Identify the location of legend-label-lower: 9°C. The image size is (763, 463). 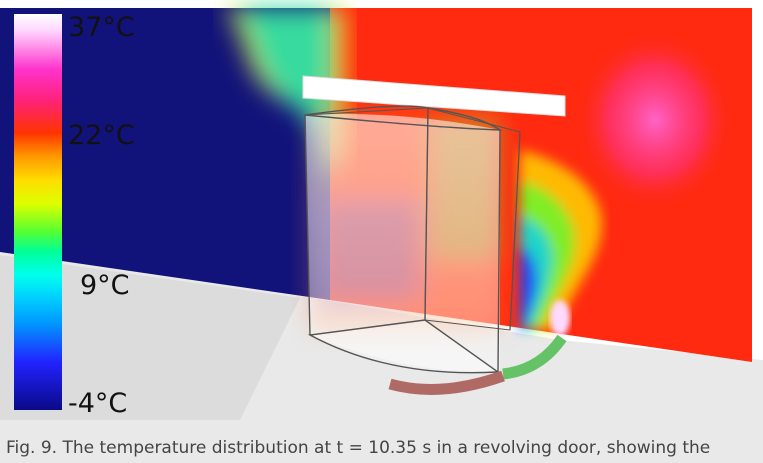
(105, 285).